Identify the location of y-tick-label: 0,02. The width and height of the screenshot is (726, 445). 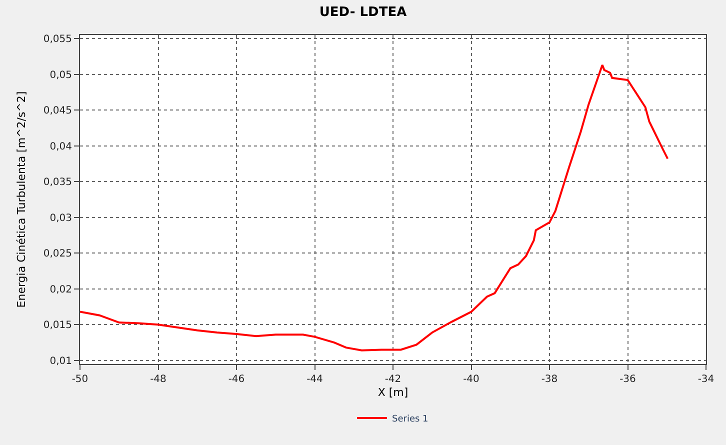
(61, 290).